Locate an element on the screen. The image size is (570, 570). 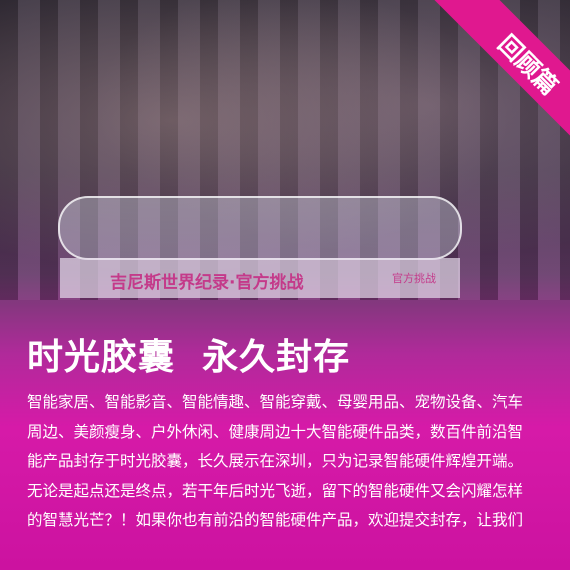
capsule-base is located at coordinates (260, 278).